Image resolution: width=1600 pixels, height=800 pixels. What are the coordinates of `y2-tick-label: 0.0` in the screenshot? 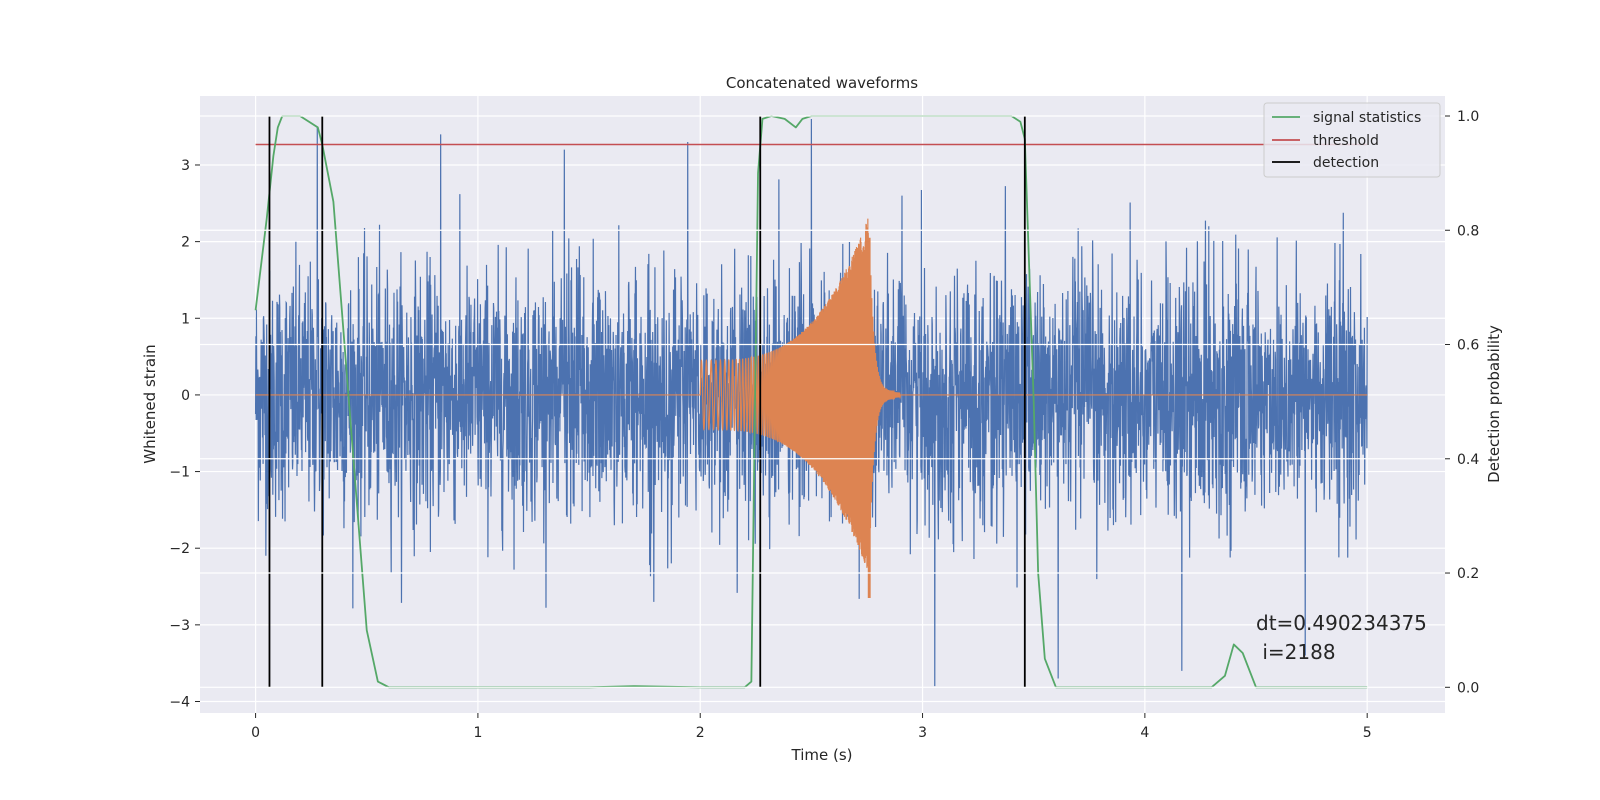 It's located at (1468, 688).